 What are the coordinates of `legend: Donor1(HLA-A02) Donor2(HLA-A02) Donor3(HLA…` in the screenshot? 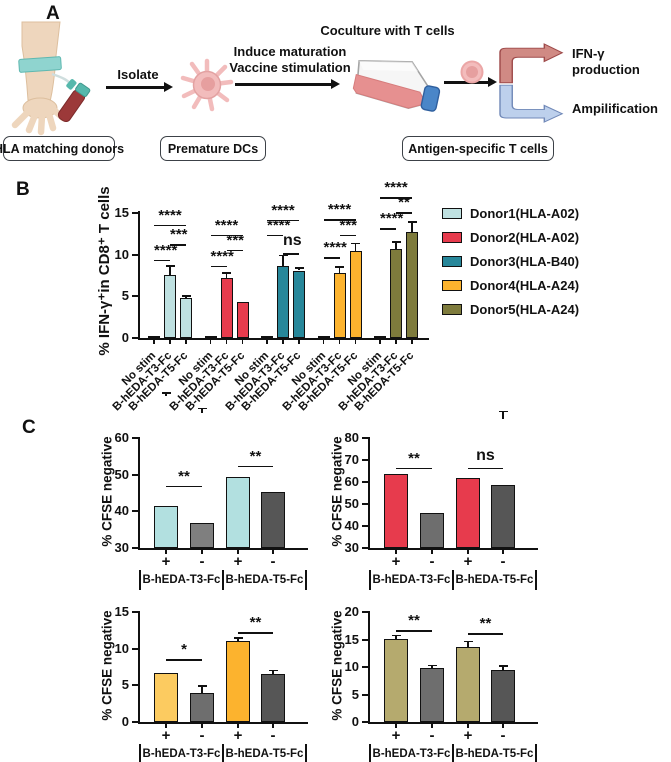 It's located at (510, 266).